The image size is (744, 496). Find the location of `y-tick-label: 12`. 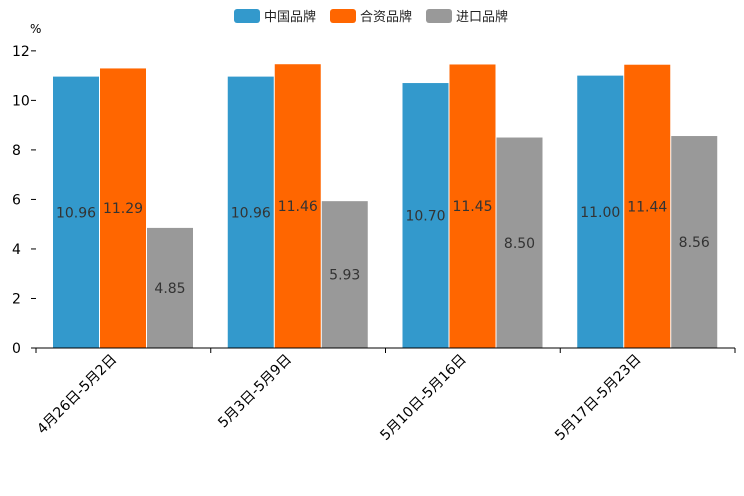

y-tick-label: 12 is located at coordinates (21, 52).